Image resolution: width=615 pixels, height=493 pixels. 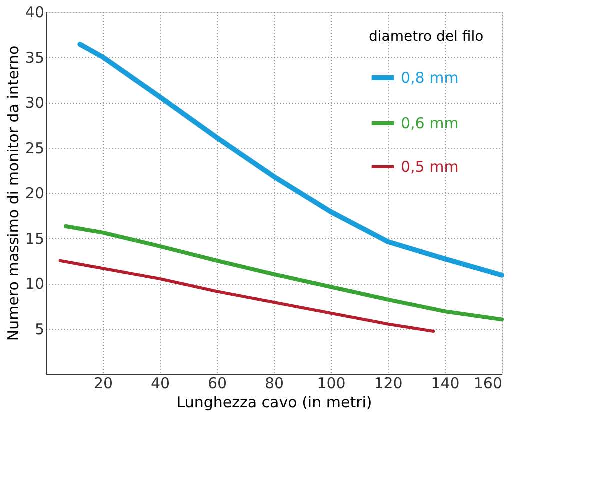 I want to click on legend-title: diametro del filo, so click(x=426, y=37).